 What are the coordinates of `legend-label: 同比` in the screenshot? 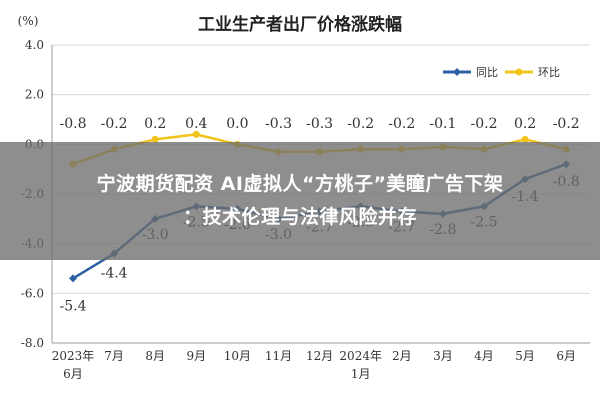 It's located at (487, 72).